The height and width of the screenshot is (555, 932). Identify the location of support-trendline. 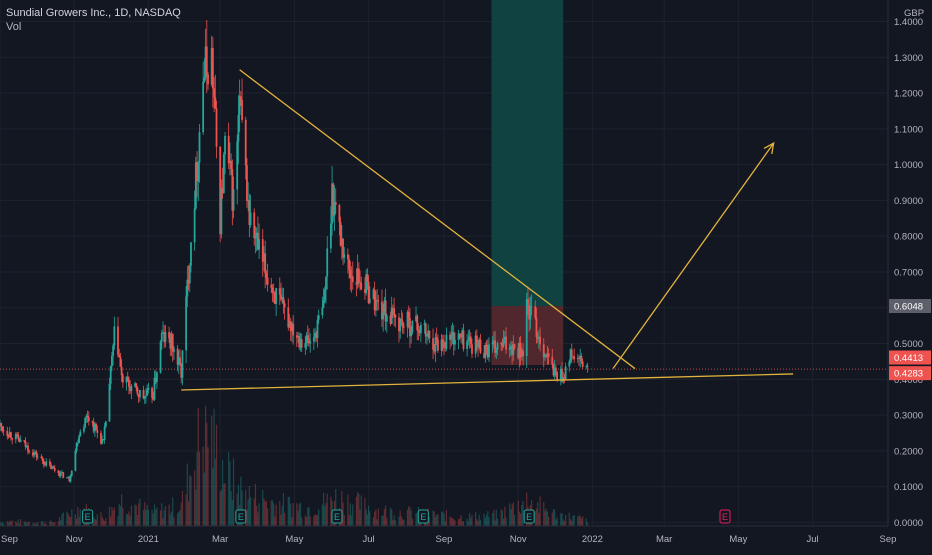
(487, 382).